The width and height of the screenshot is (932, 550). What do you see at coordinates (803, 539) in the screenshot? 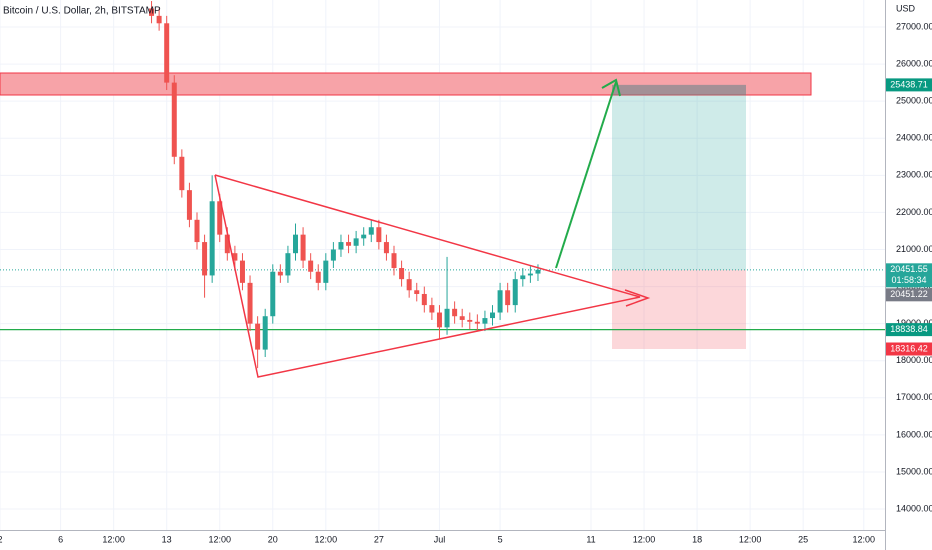
I see `x-tick-label: 25` at bounding box center [803, 539].